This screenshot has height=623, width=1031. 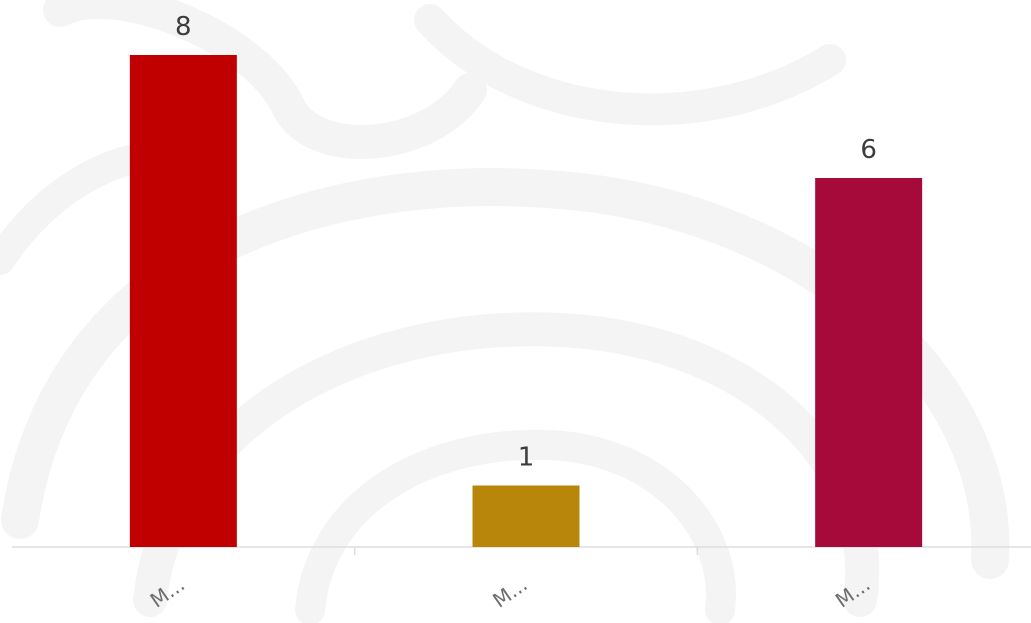 What do you see at coordinates (526, 458) in the screenshot?
I see `bar-value-label: 1` at bounding box center [526, 458].